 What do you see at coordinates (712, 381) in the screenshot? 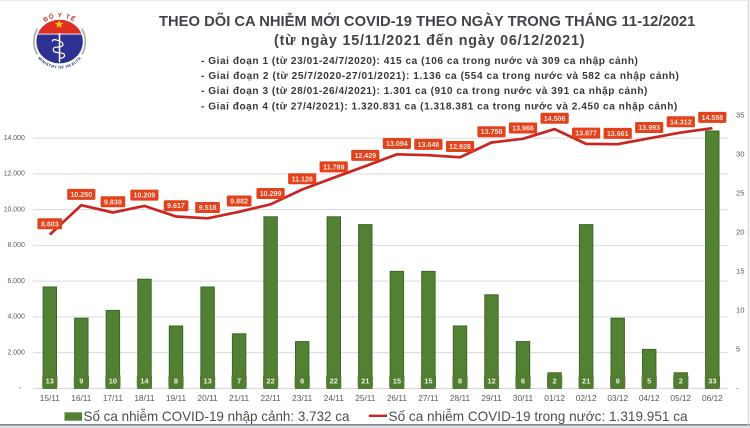
I see `svg-text: 33` at bounding box center [712, 381].